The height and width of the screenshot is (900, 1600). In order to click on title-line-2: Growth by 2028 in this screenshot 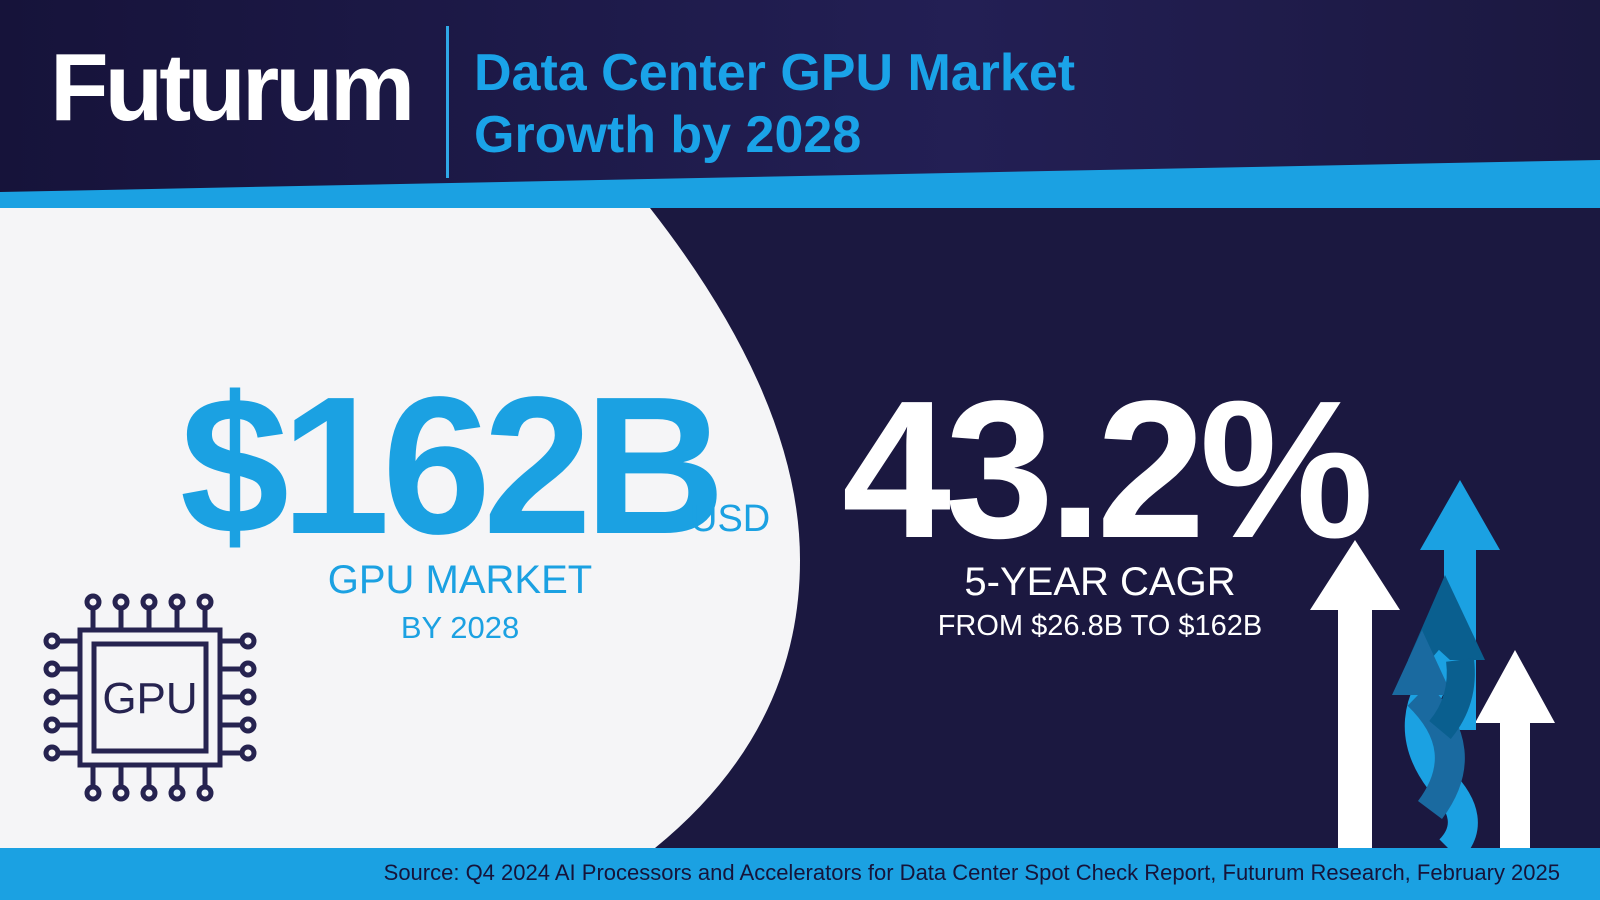, I will do `click(668, 135)`.